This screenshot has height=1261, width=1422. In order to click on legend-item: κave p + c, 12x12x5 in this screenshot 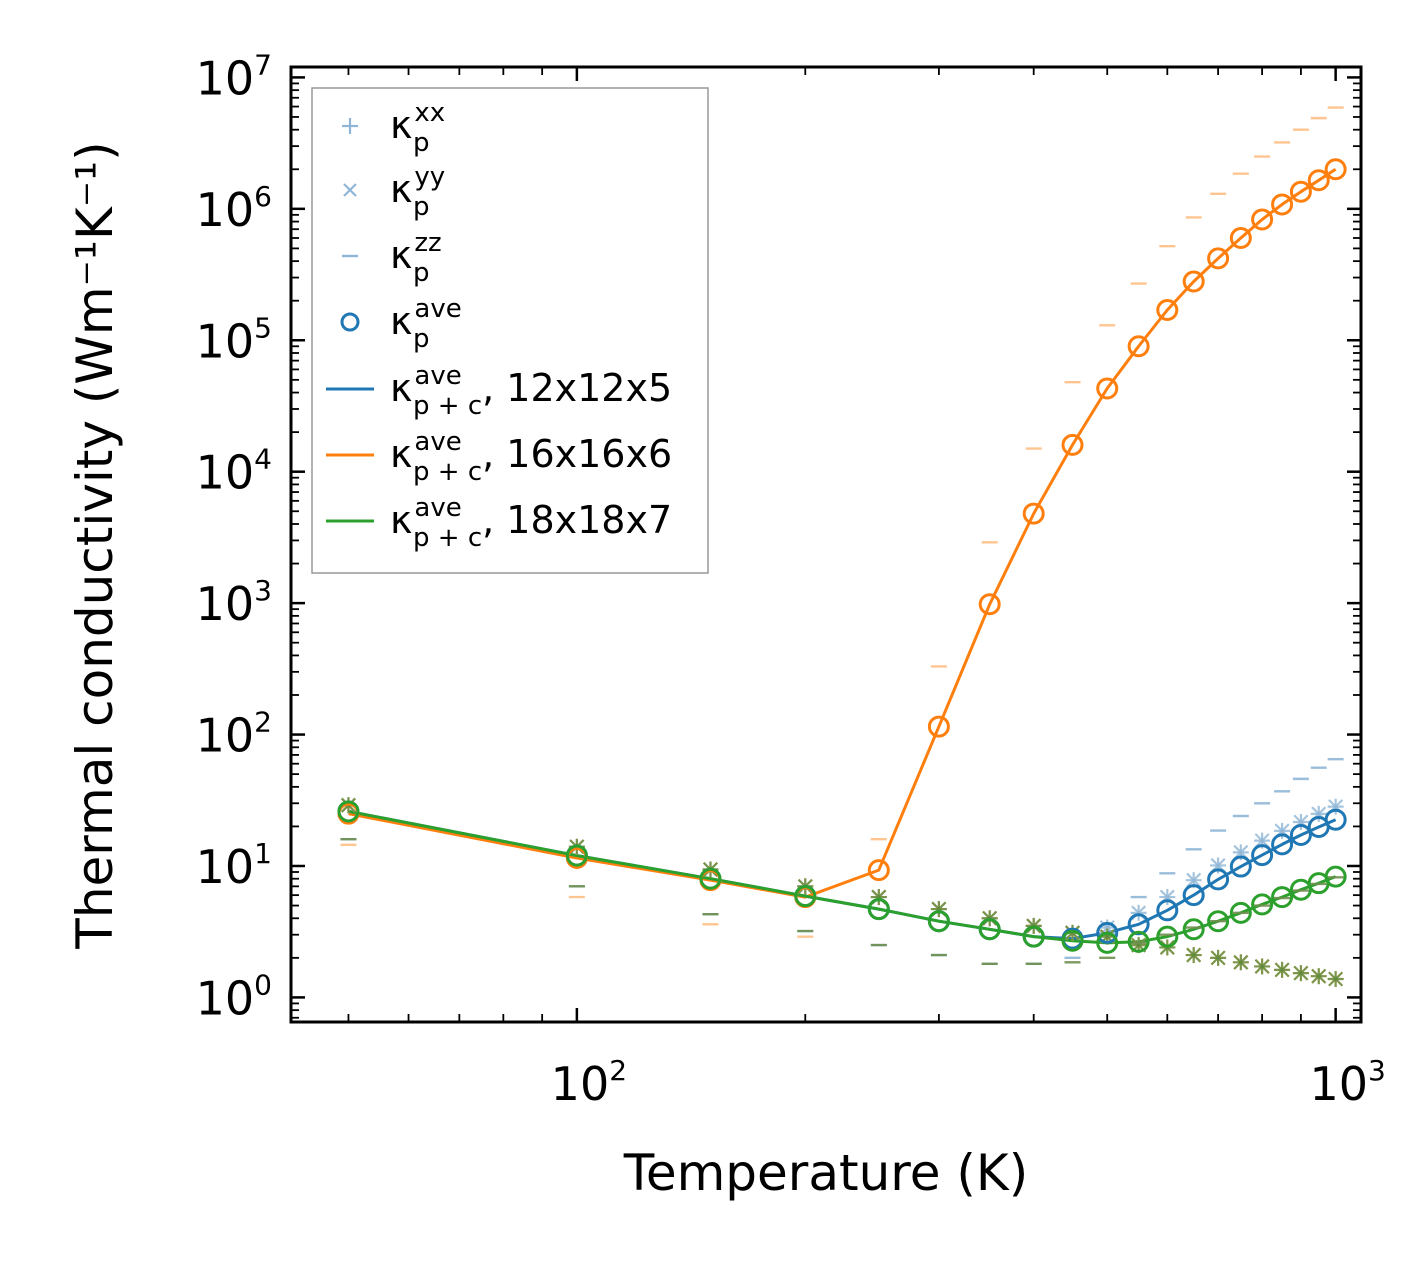, I will do `click(499, 391)`.